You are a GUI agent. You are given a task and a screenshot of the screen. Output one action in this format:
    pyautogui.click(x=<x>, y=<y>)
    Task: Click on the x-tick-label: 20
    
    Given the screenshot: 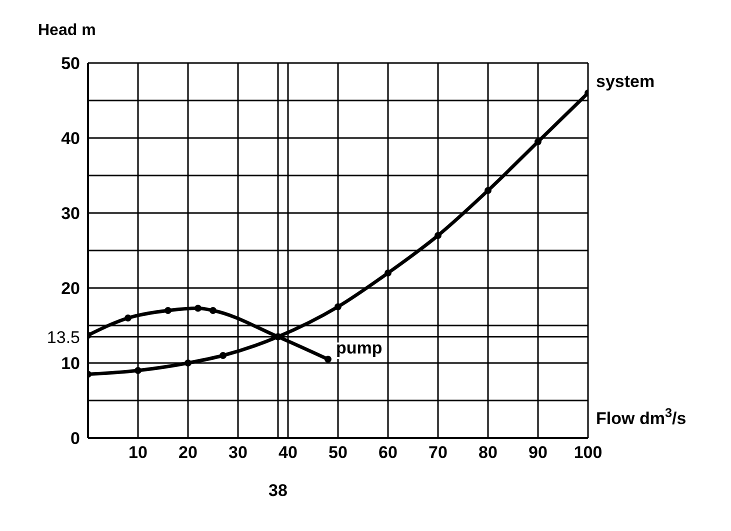 What is the action you would take?
    pyautogui.click(x=188, y=452)
    